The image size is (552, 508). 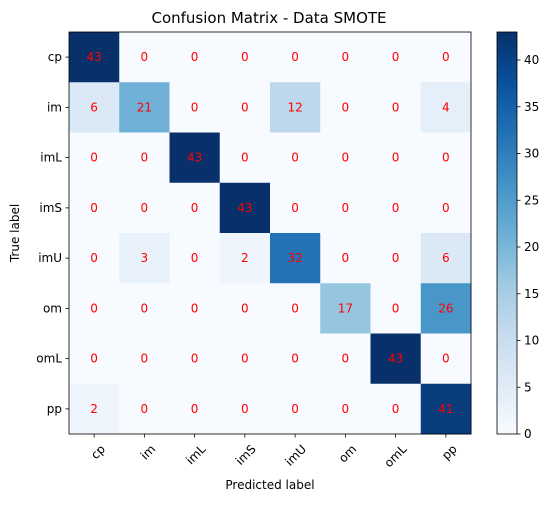 I want to click on matrix-cell-imU-imS, so click(x=245, y=258).